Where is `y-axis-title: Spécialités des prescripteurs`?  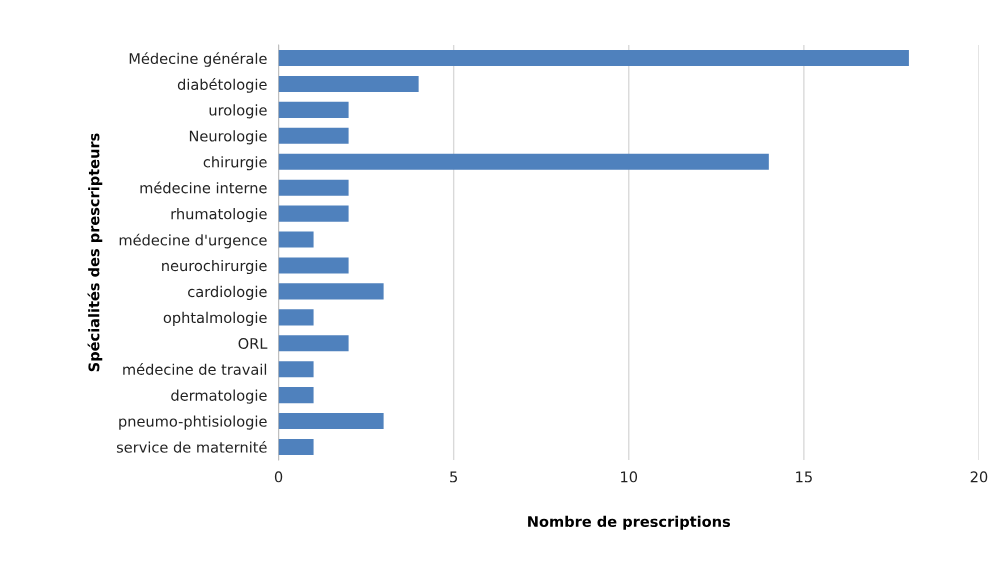
y-axis-title: Spécialités des prescripteurs is located at coordinates (95, 252).